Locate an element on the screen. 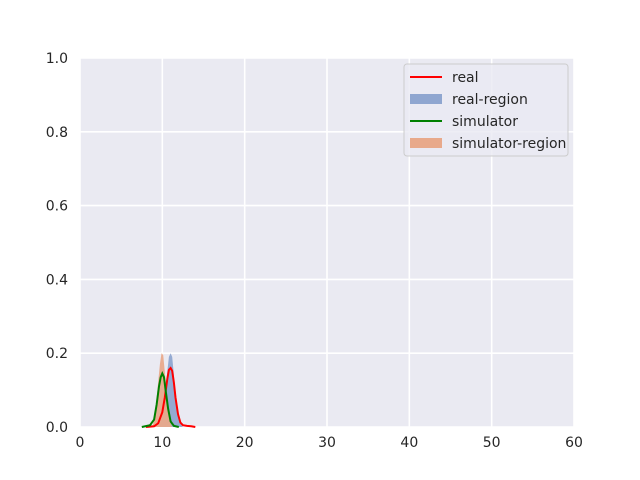  x-tick-label: 30 is located at coordinates (327, 443).